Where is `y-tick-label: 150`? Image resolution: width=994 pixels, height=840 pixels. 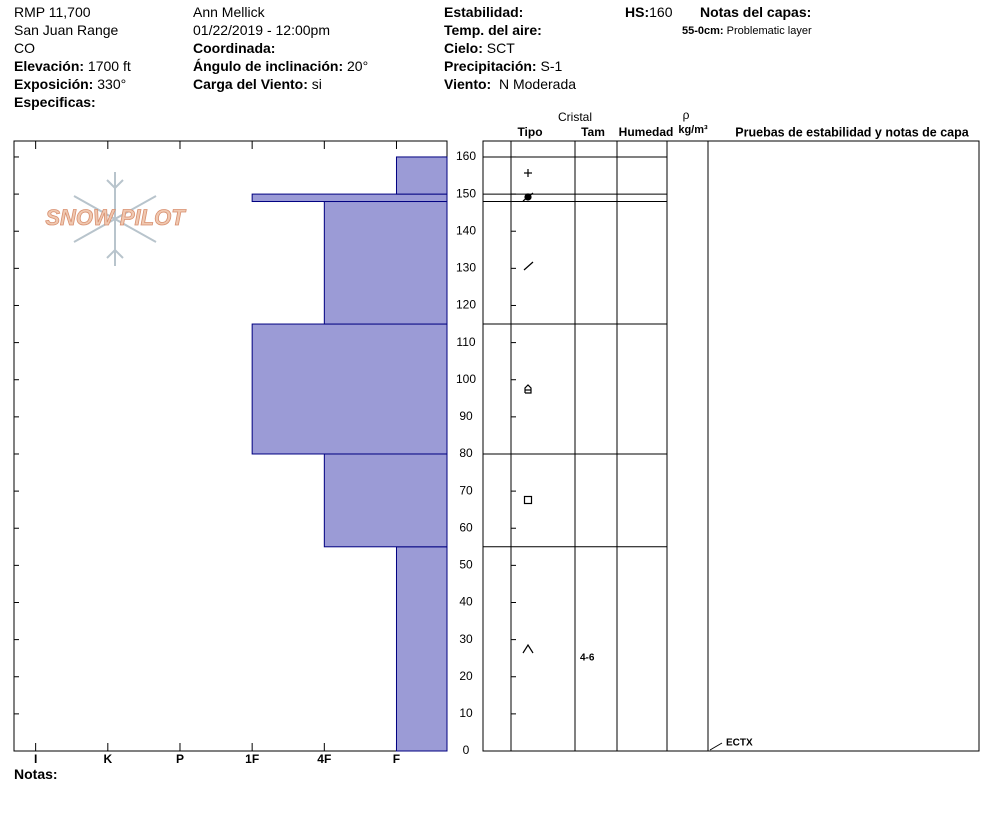 y-tick-label: 150 is located at coordinates (466, 193).